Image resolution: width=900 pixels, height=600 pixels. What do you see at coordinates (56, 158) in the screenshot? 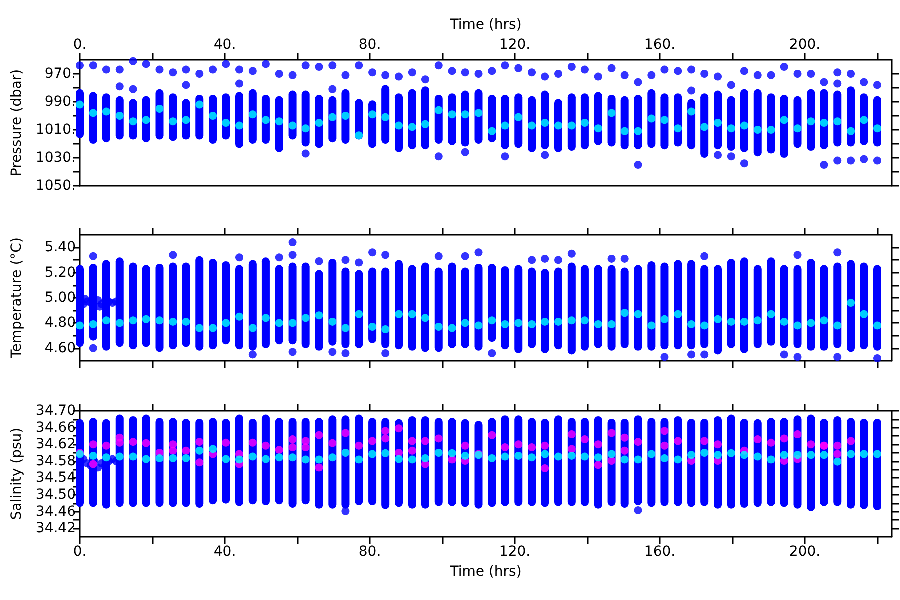
I see `y-tick-label: 1030.` at bounding box center [56, 158].